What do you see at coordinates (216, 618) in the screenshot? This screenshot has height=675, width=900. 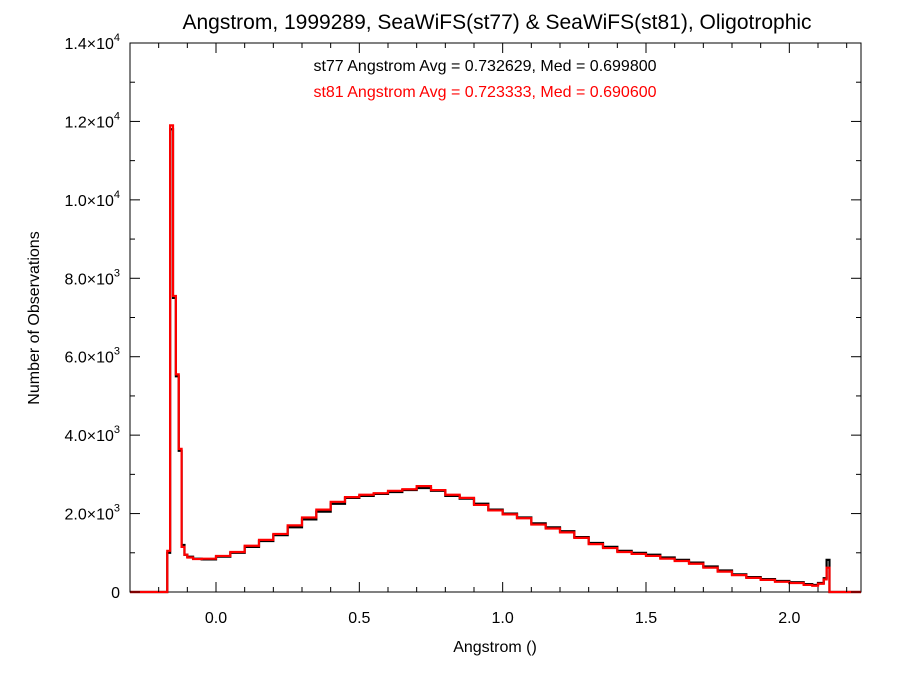 I see `x-tick-label: 0.0` at bounding box center [216, 618].